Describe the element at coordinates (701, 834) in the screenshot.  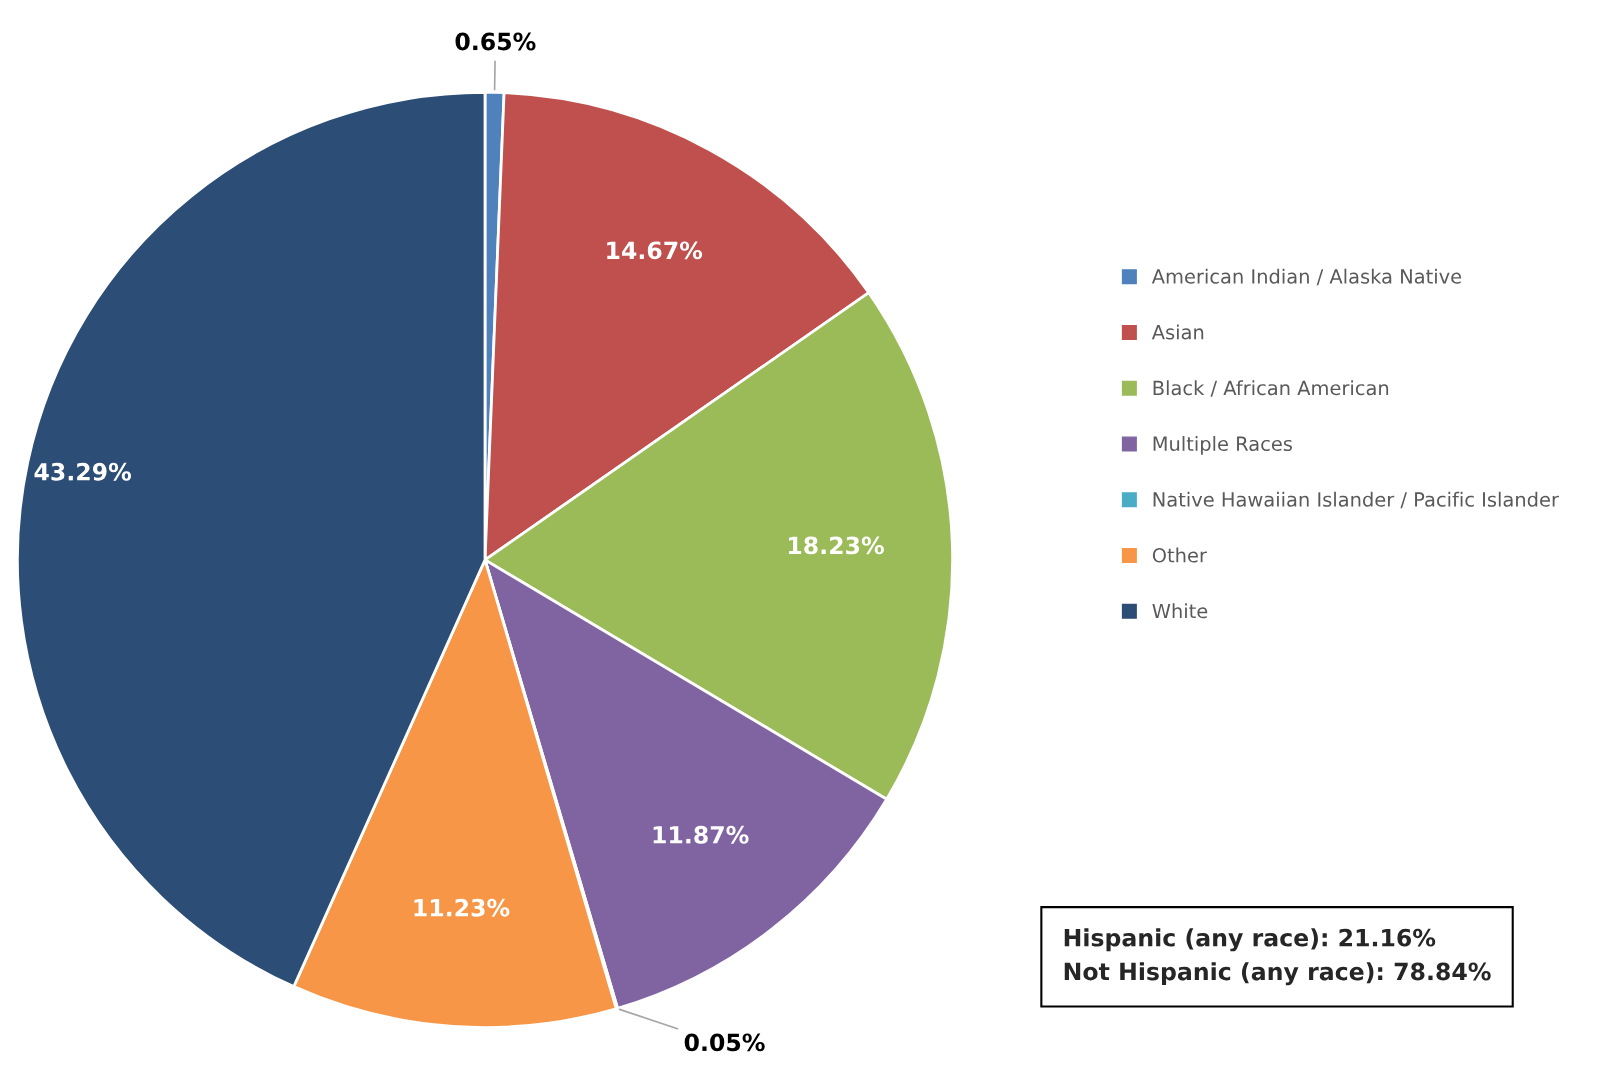
I see `data-label: 11.87%` at that location.